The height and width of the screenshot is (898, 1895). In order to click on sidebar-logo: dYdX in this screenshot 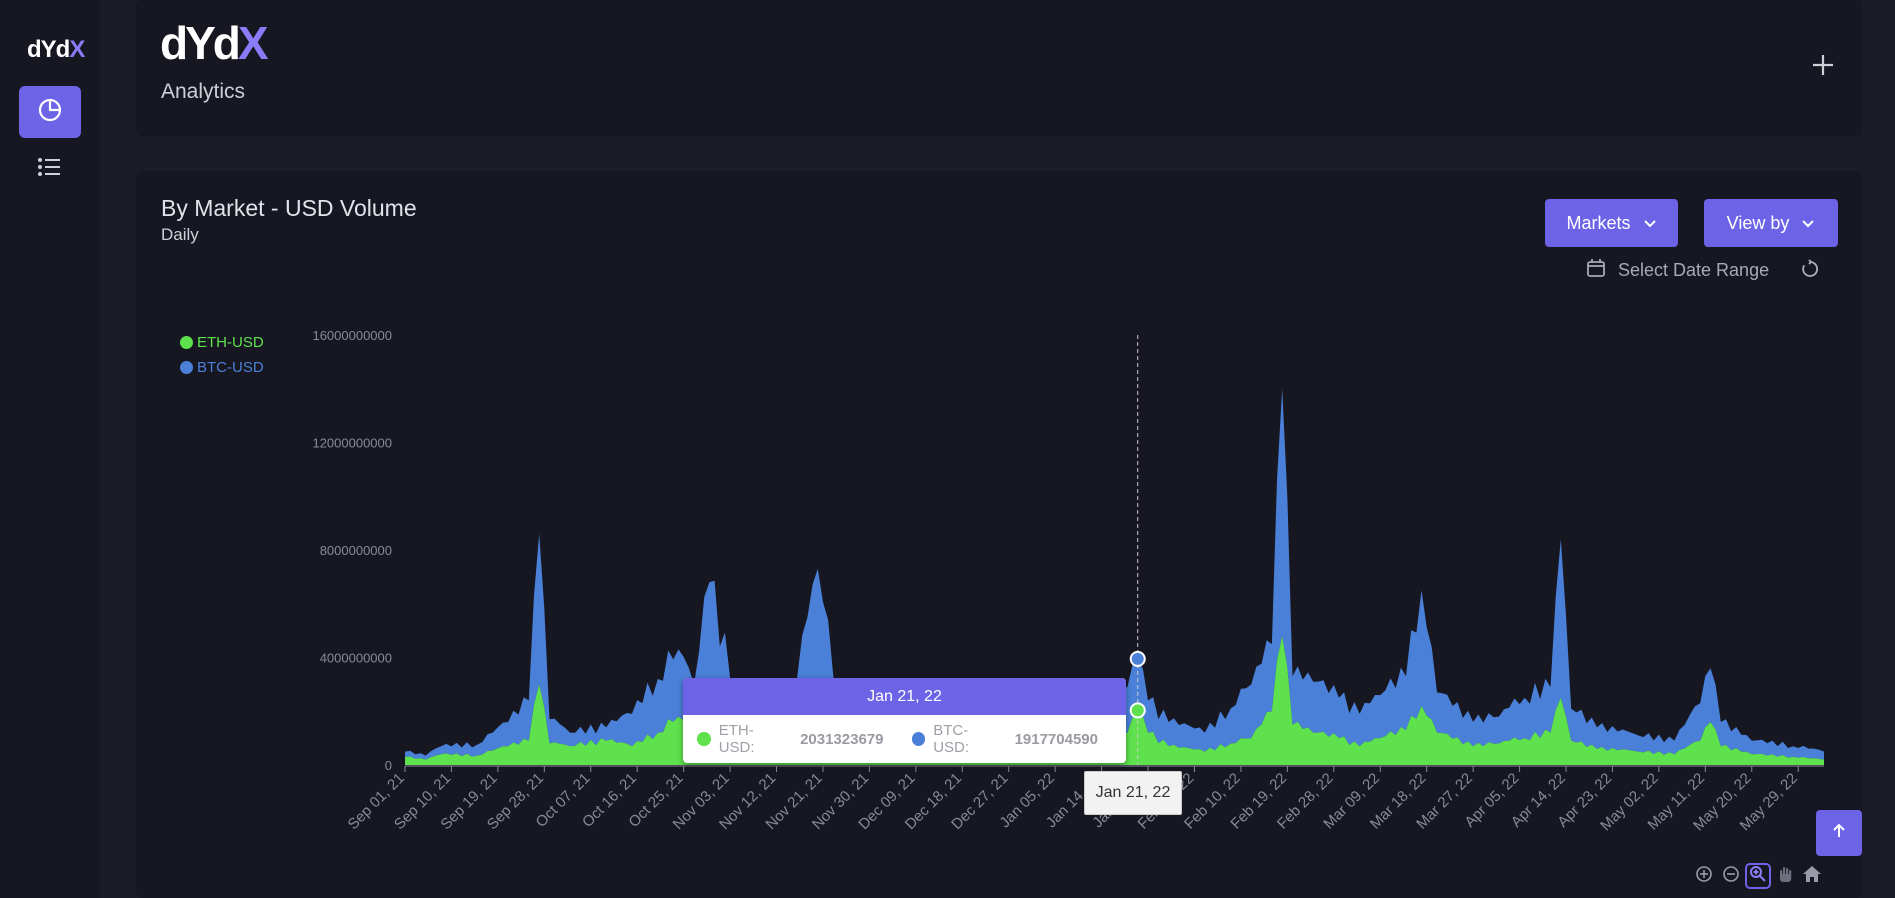, I will do `click(56, 49)`.